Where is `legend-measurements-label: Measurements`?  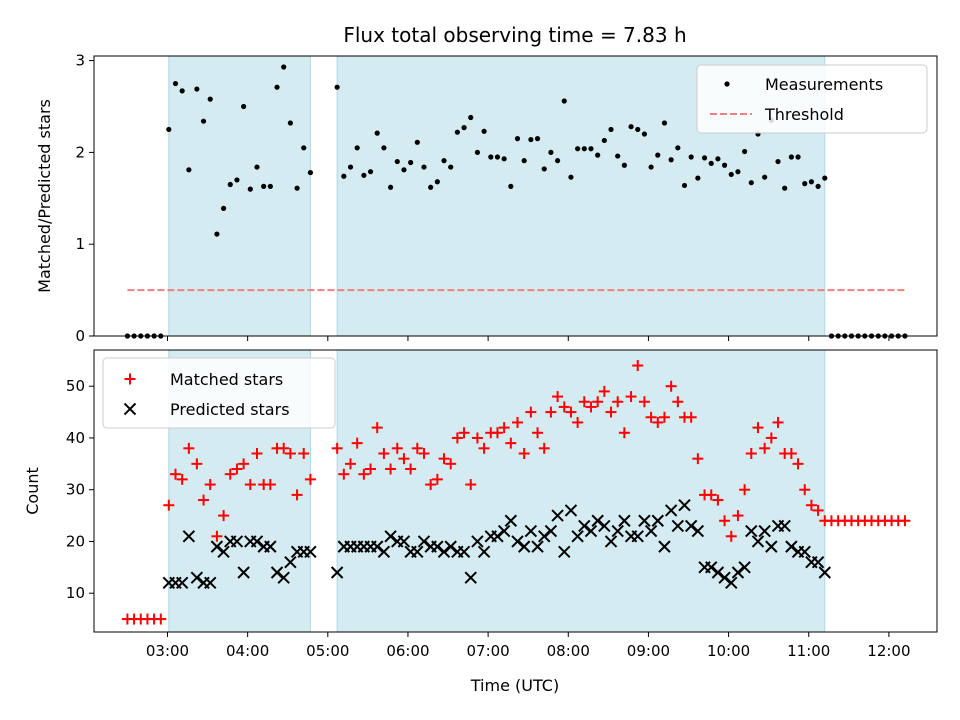
legend-measurements-label: Measurements is located at coordinates (824, 84).